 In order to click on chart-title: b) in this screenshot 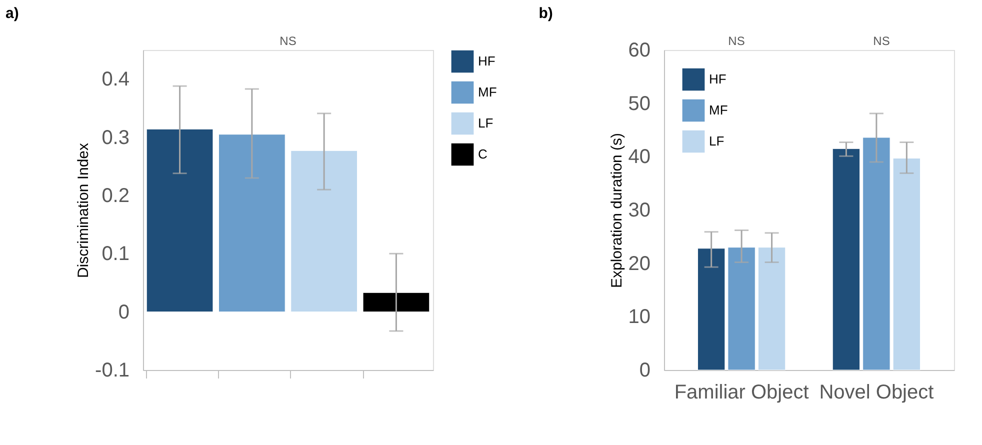, I will do `click(545, 13)`.